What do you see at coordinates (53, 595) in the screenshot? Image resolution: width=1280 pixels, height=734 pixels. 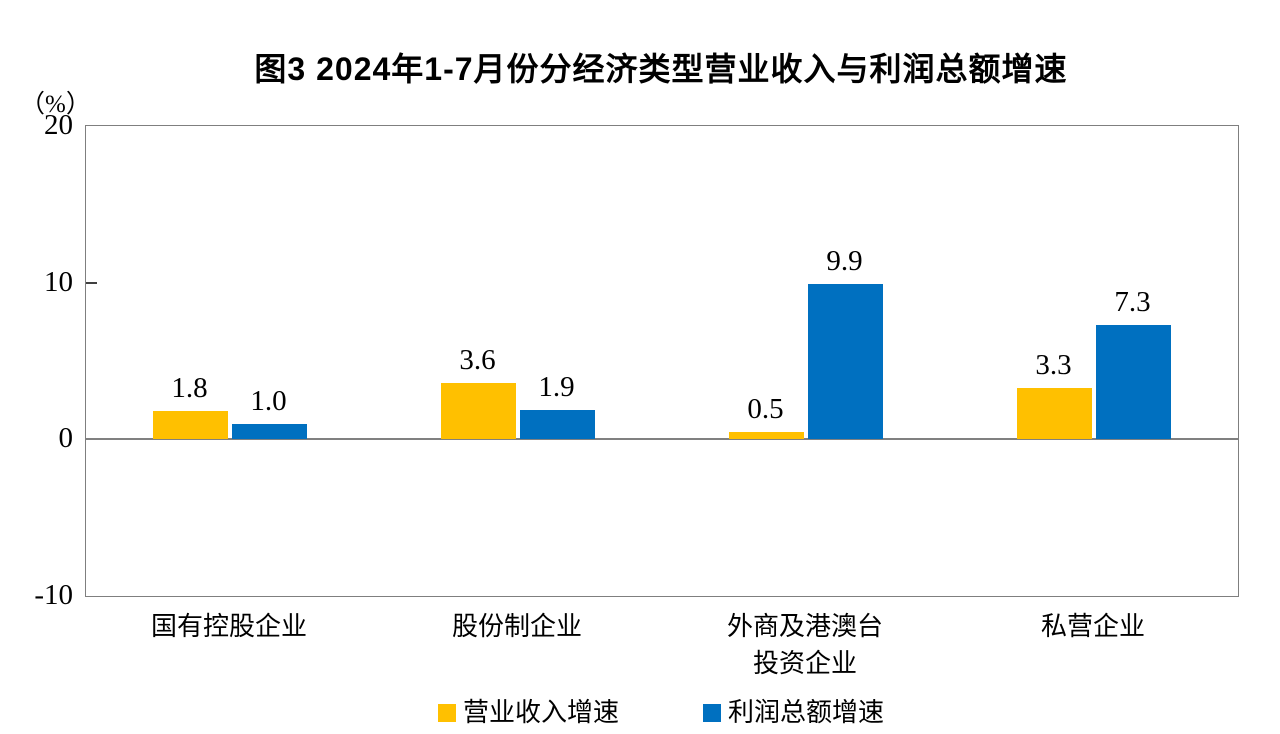 I see `y-tick-label: -10` at bounding box center [53, 595].